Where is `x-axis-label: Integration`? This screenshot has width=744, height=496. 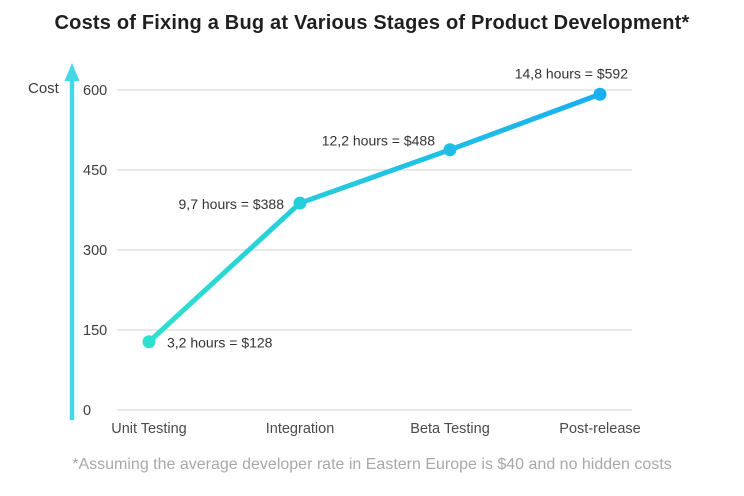 x-axis-label: Integration is located at coordinates (300, 429).